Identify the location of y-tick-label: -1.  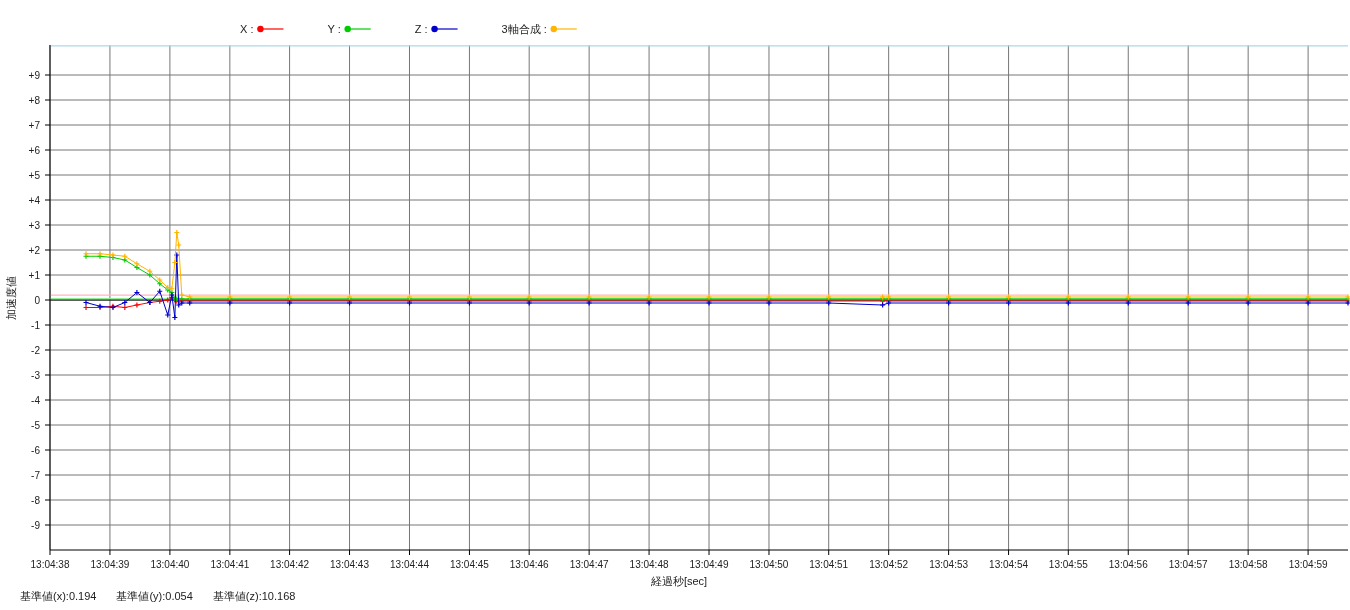
(36, 325).